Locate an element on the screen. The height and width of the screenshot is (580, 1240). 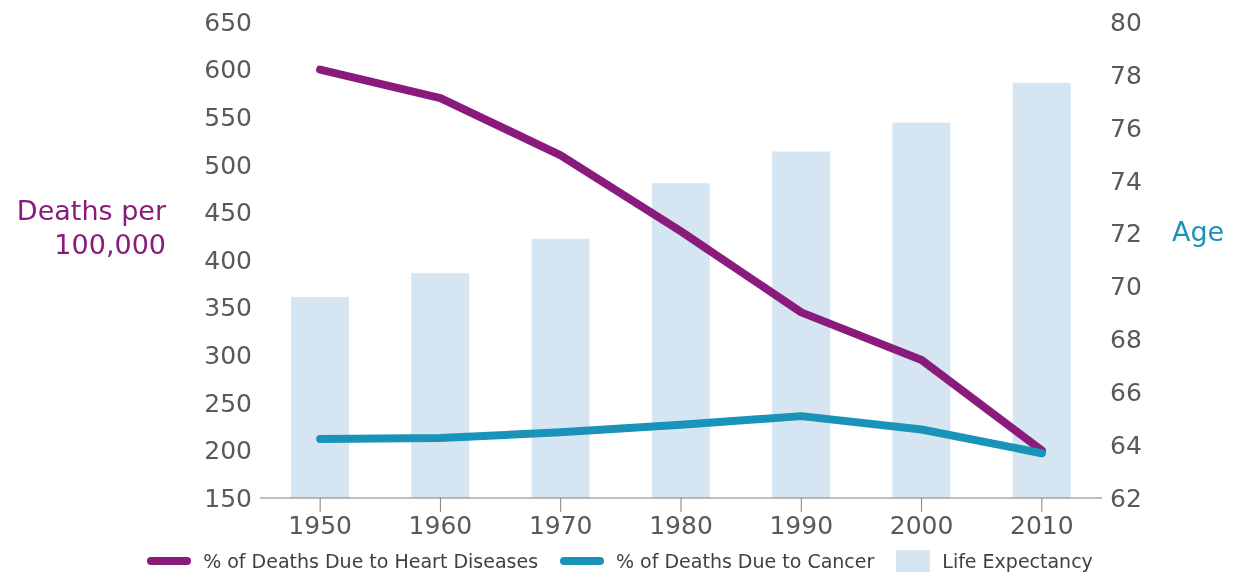
y-tick-label: 500 is located at coordinates (228, 165).